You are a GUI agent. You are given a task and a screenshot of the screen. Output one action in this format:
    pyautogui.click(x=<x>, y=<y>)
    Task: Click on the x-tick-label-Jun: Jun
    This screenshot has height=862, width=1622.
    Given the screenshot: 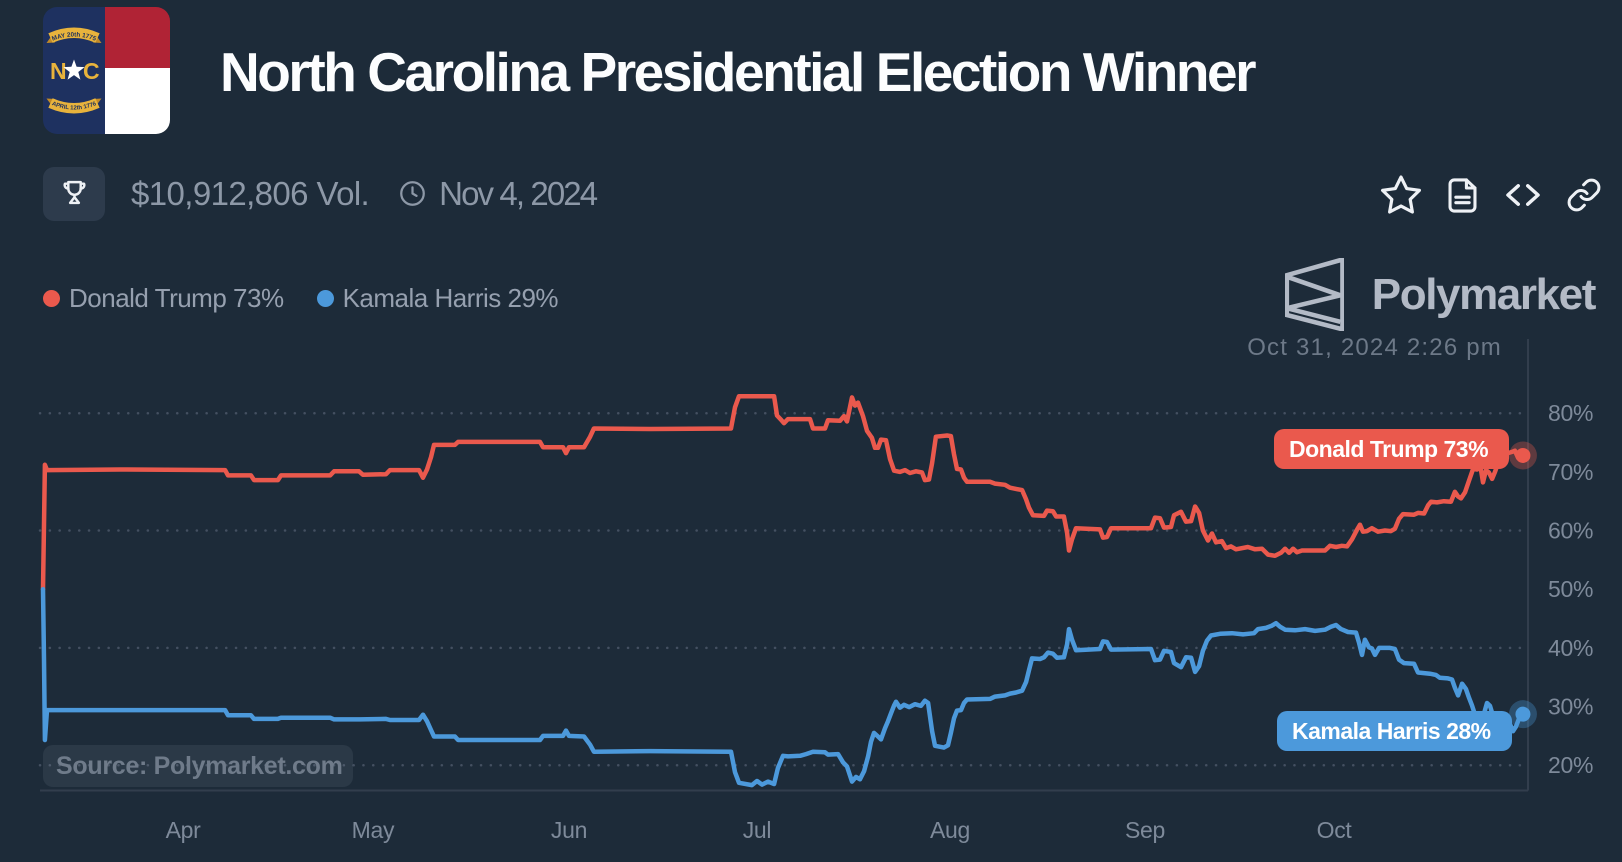 What is the action you would take?
    pyautogui.click(x=569, y=830)
    